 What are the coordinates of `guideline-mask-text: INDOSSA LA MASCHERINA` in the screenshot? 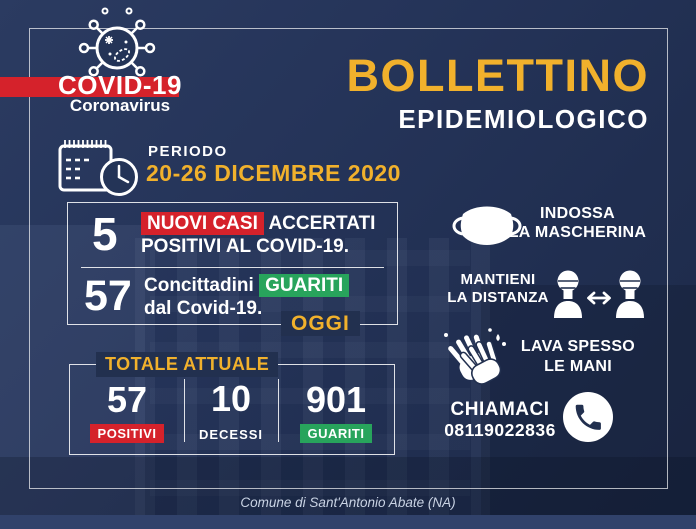 It's located at (577, 223).